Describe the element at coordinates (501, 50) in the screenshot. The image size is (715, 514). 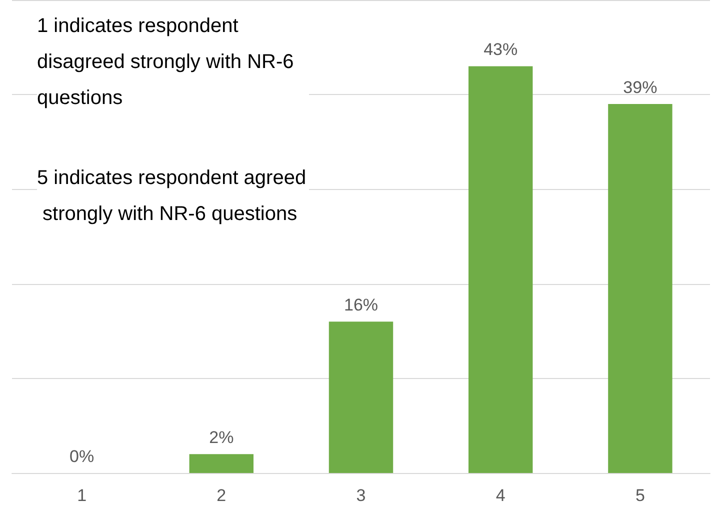
I see `data-label: 43%` at that location.